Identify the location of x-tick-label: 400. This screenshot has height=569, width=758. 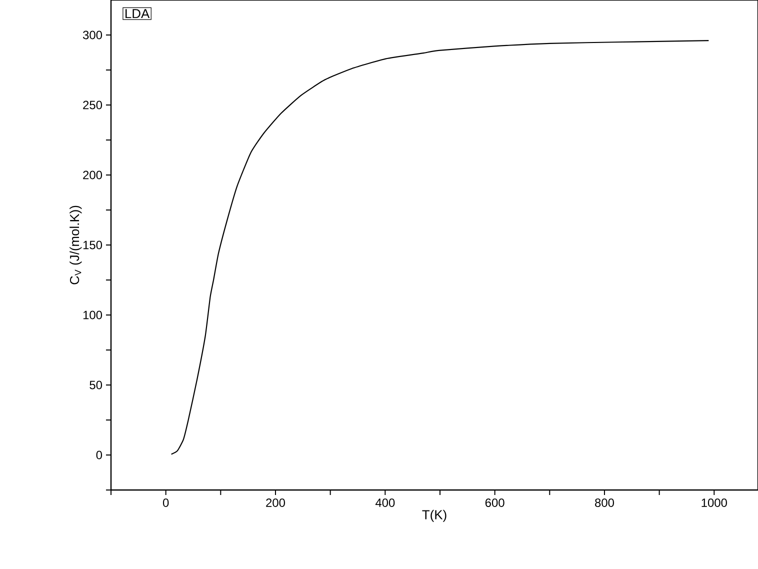
(385, 502).